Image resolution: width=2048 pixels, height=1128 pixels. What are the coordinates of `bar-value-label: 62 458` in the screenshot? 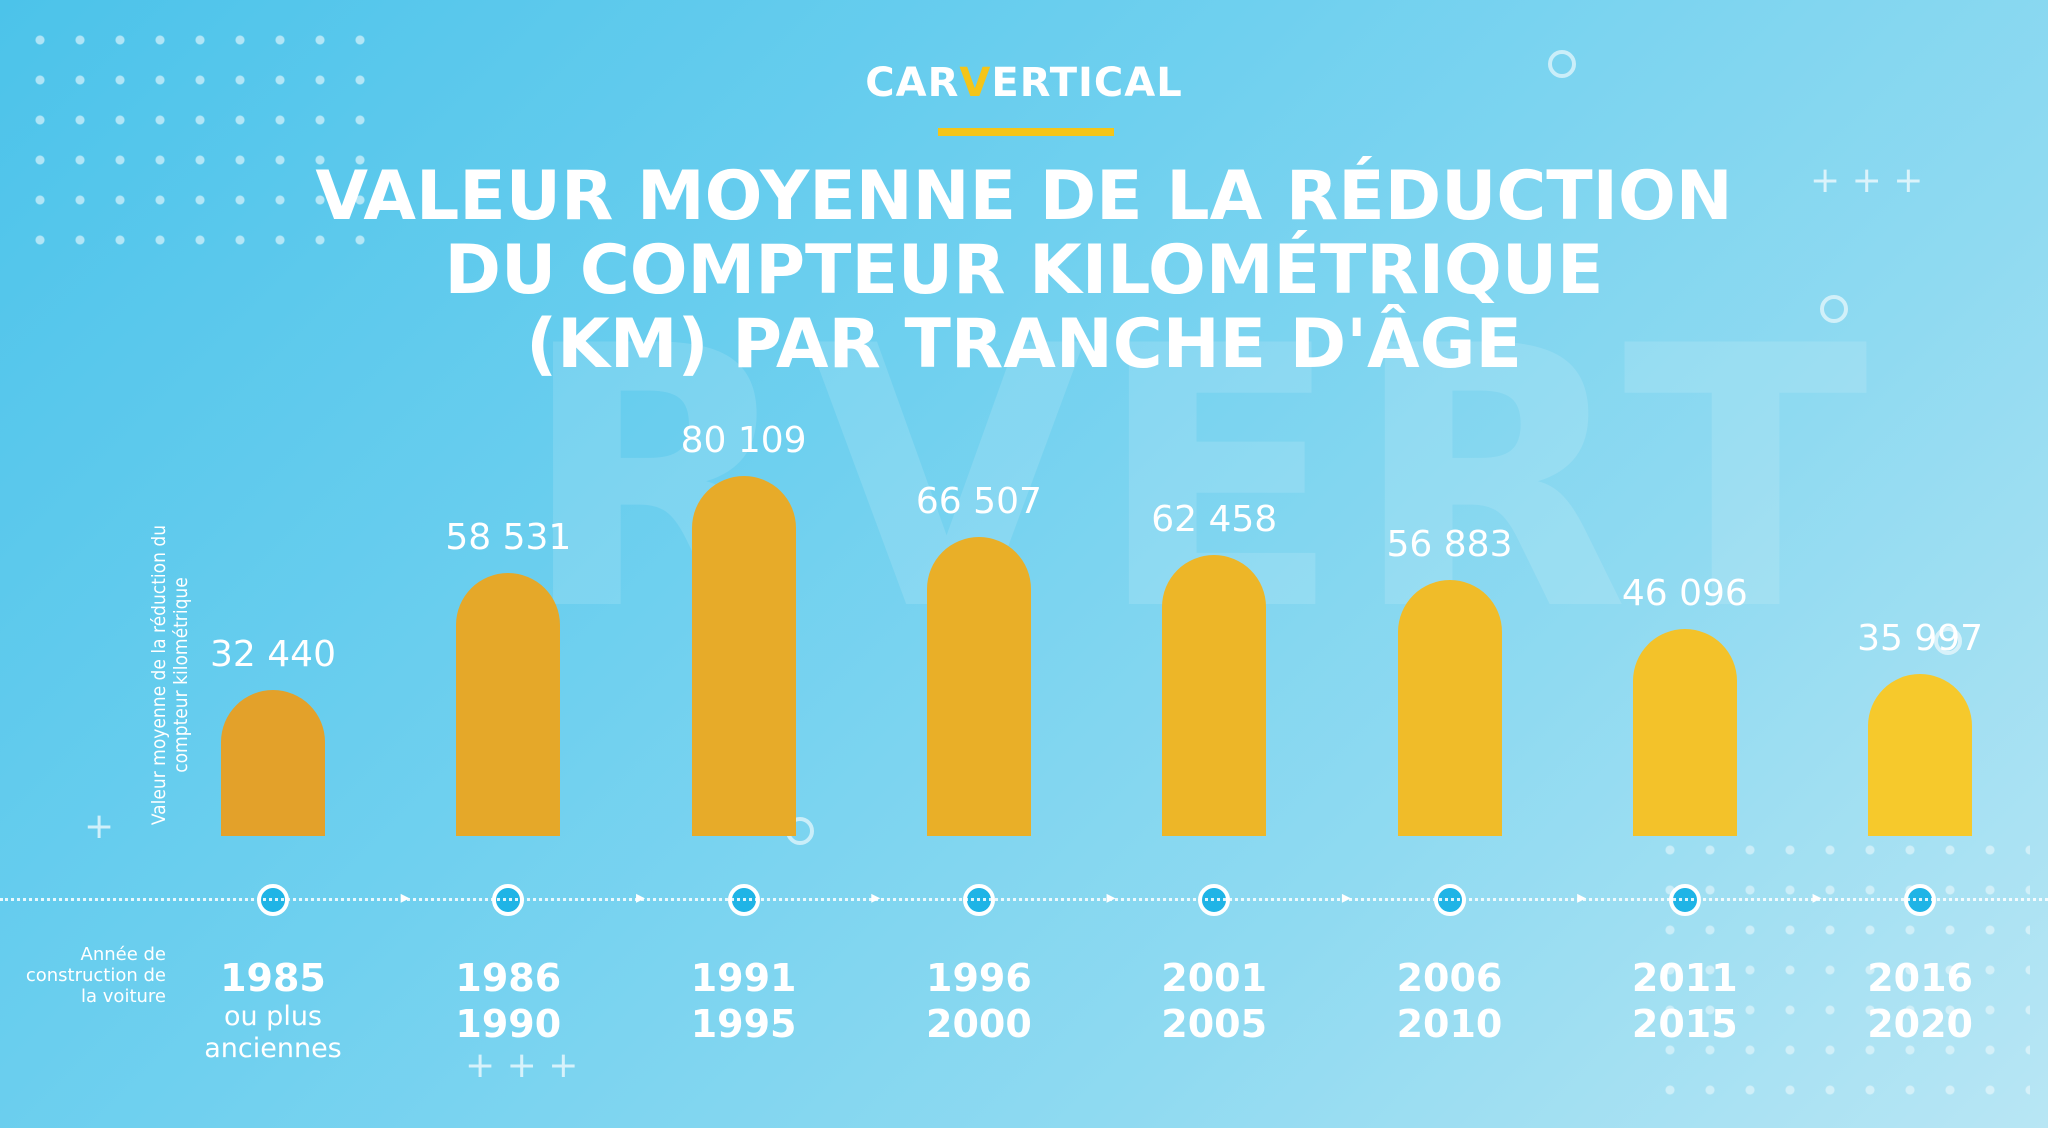 It's located at (1214, 520).